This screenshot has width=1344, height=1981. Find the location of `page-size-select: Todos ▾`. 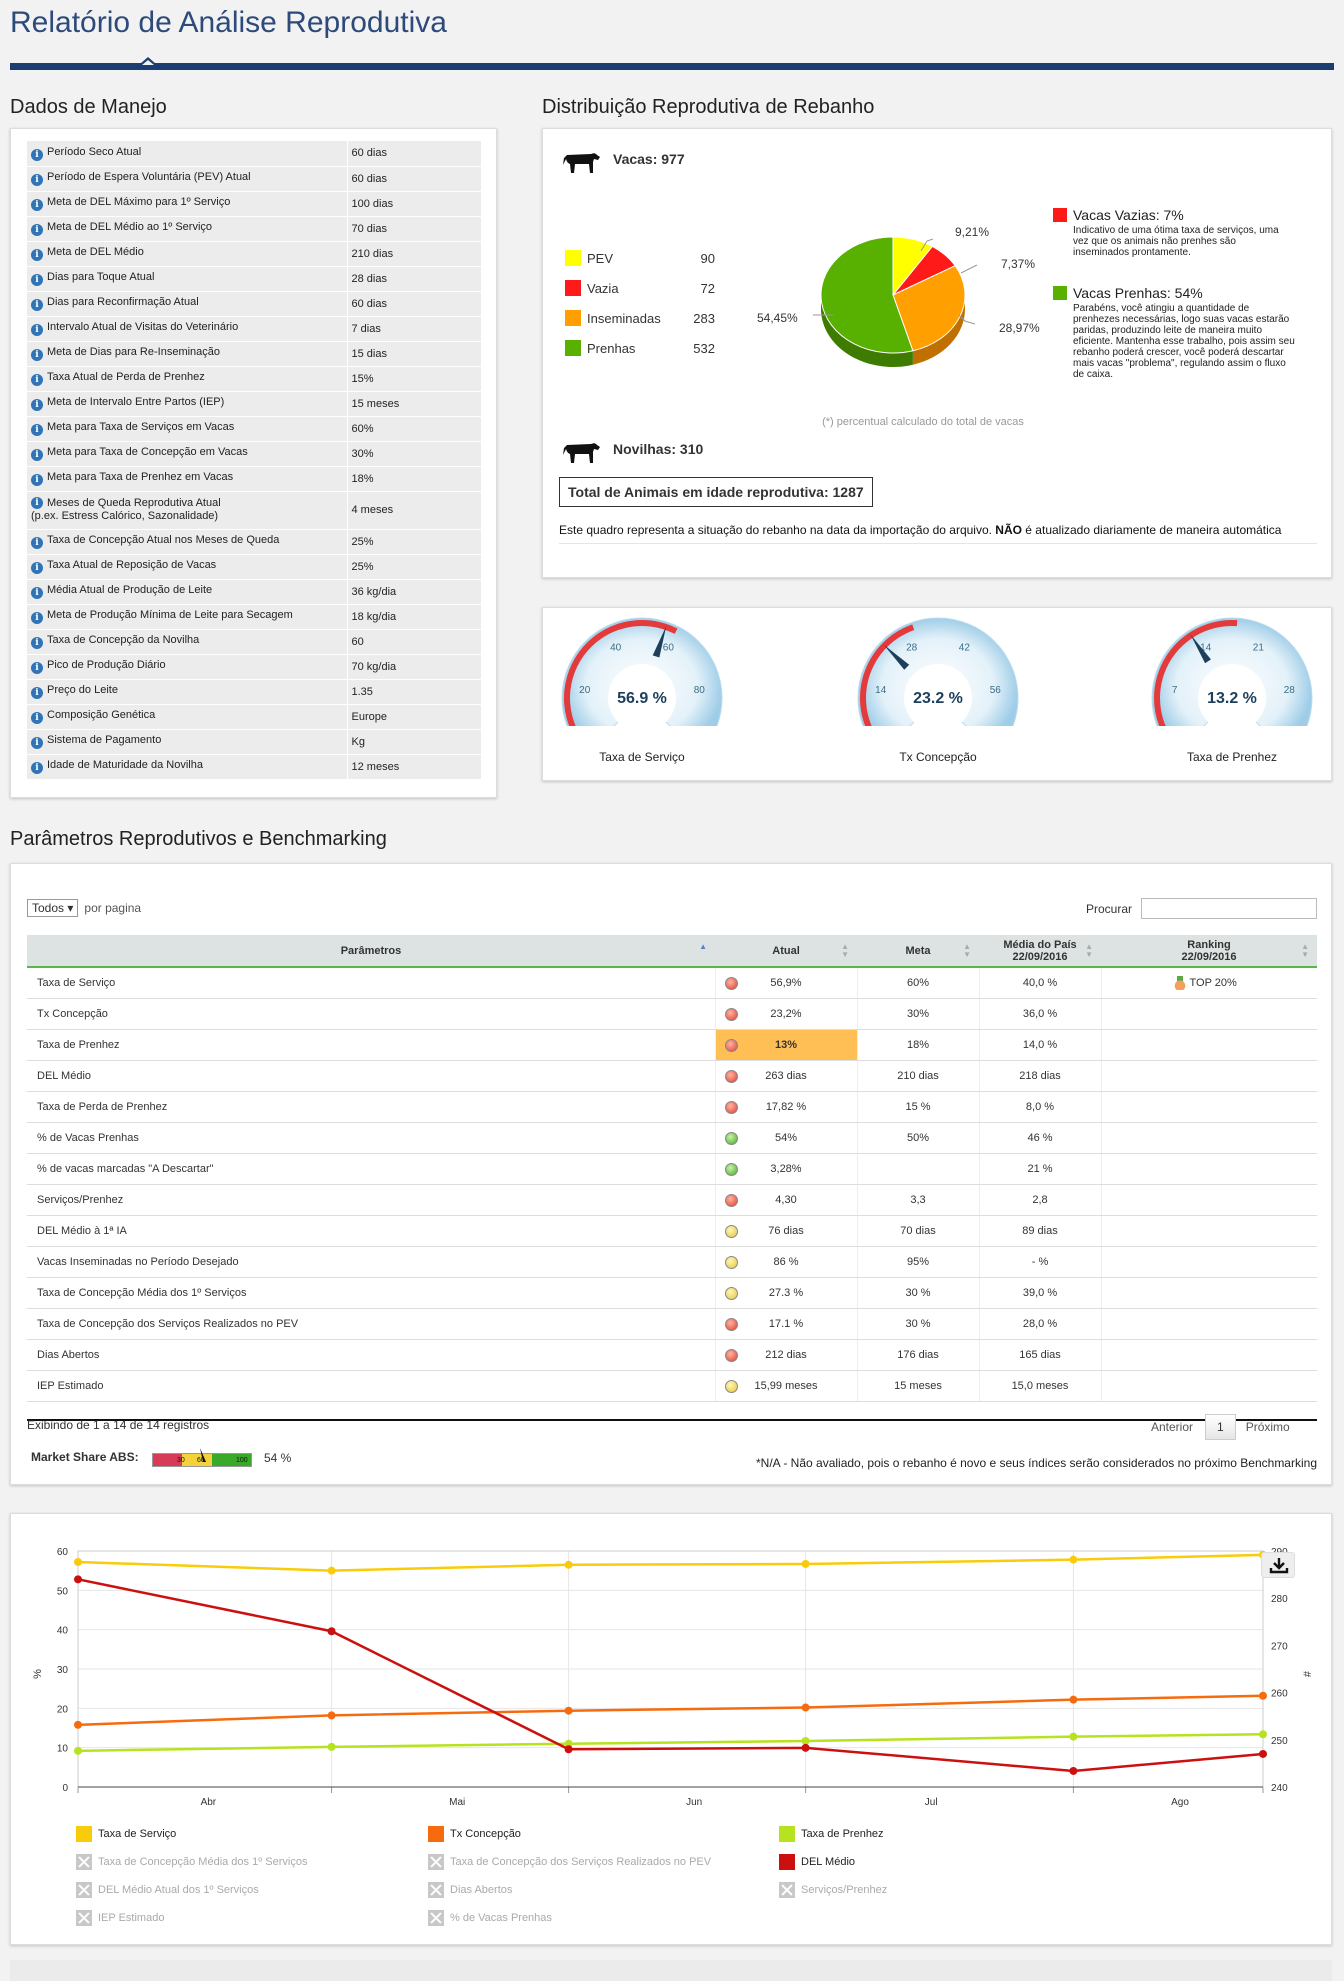

page-size-select: Todos ▾ is located at coordinates (53, 908).